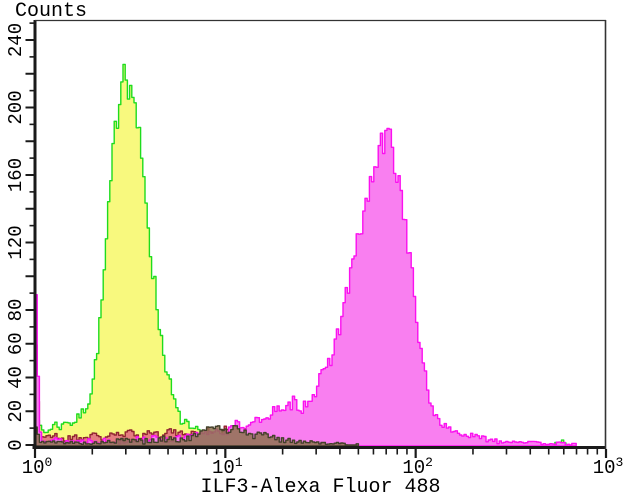 The width and height of the screenshot is (625, 500). Describe the element at coordinates (37, 467) in the screenshot. I see `x-tick-label: 100` at that location.